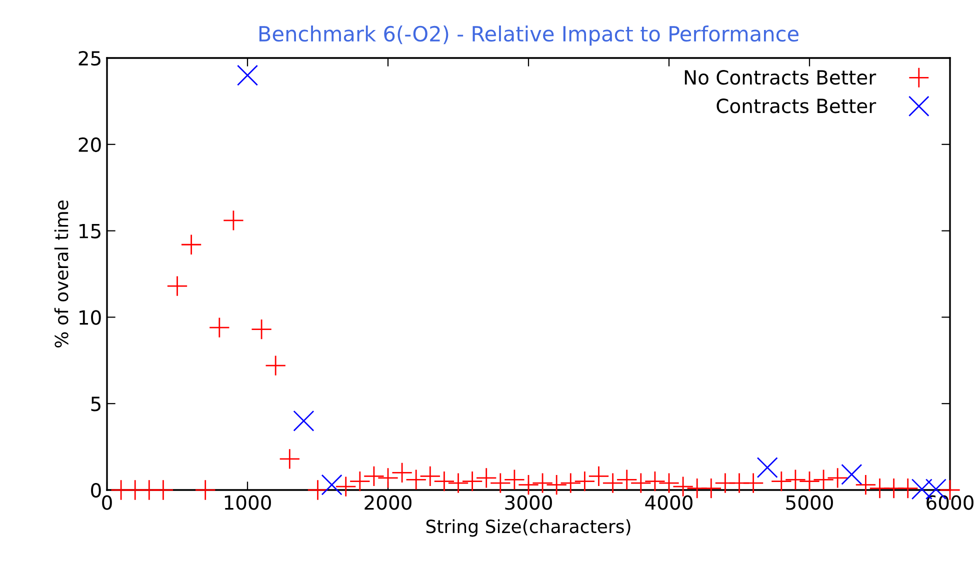 The height and width of the screenshot is (568, 978). What do you see at coordinates (95, 404) in the screenshot?
I see `y-tick-label: 5` at bounding box center [95, 404].